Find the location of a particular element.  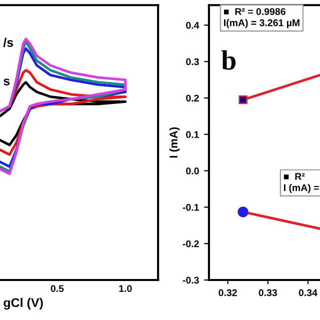

annotation: b is located at coordinates (229, 60).